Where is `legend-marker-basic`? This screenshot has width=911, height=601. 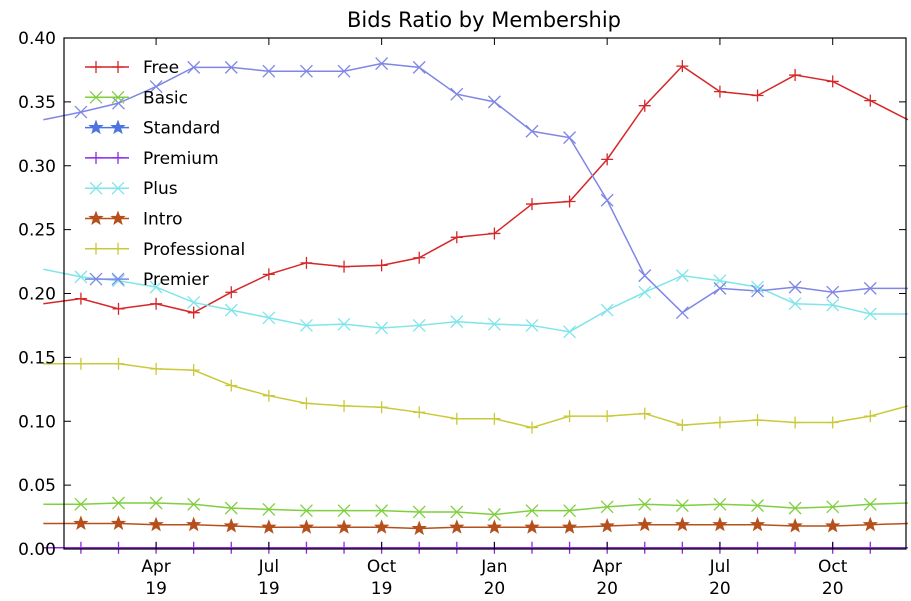 legend-marker-basic is located at coordinates (96, 97).